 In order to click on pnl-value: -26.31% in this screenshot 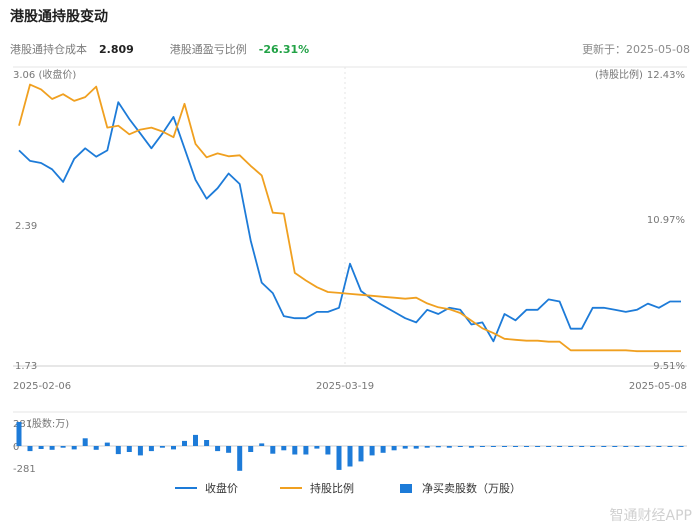, I will do `click(284, 49)`.